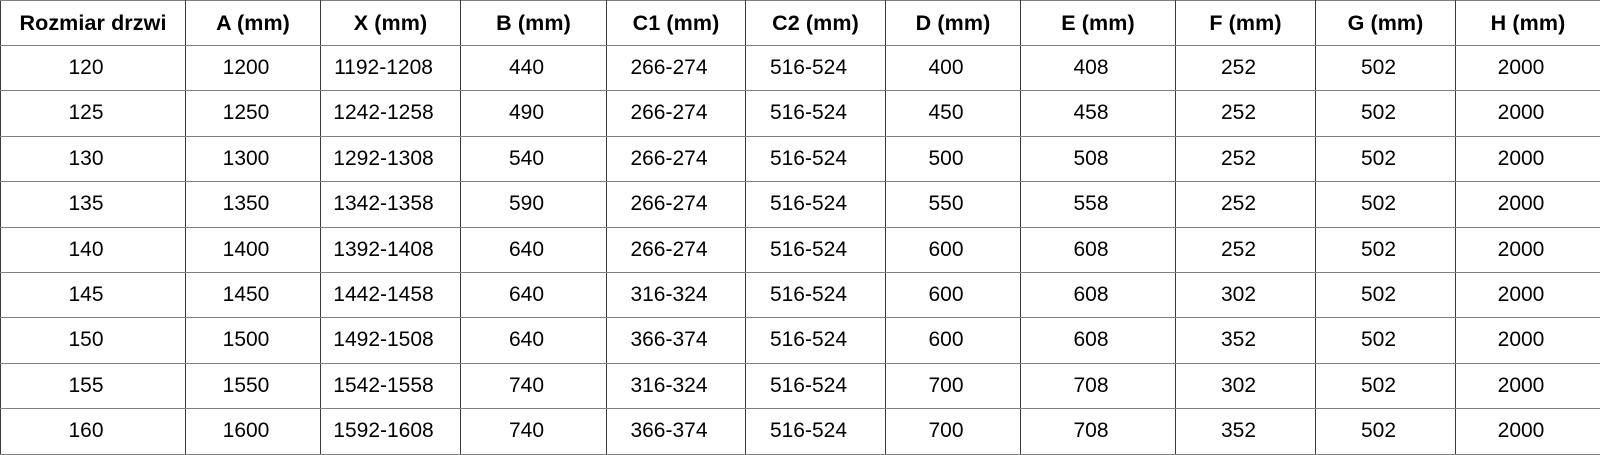 The height and width of the screenshot is (455, 1600). What do you see at coordinates (391, 68) in the screenshot?
I see `cell-x: 1192-1208` at bounding box center [391, 68].